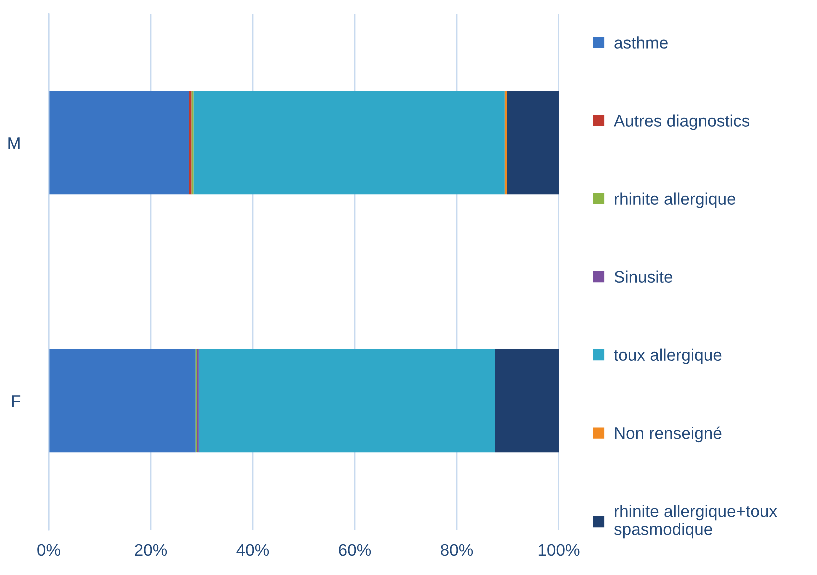  What do you see at coordinates (355, 550) in the screenshot?
I see `x-tick-label: 60%` at bounding box center [355, 550].